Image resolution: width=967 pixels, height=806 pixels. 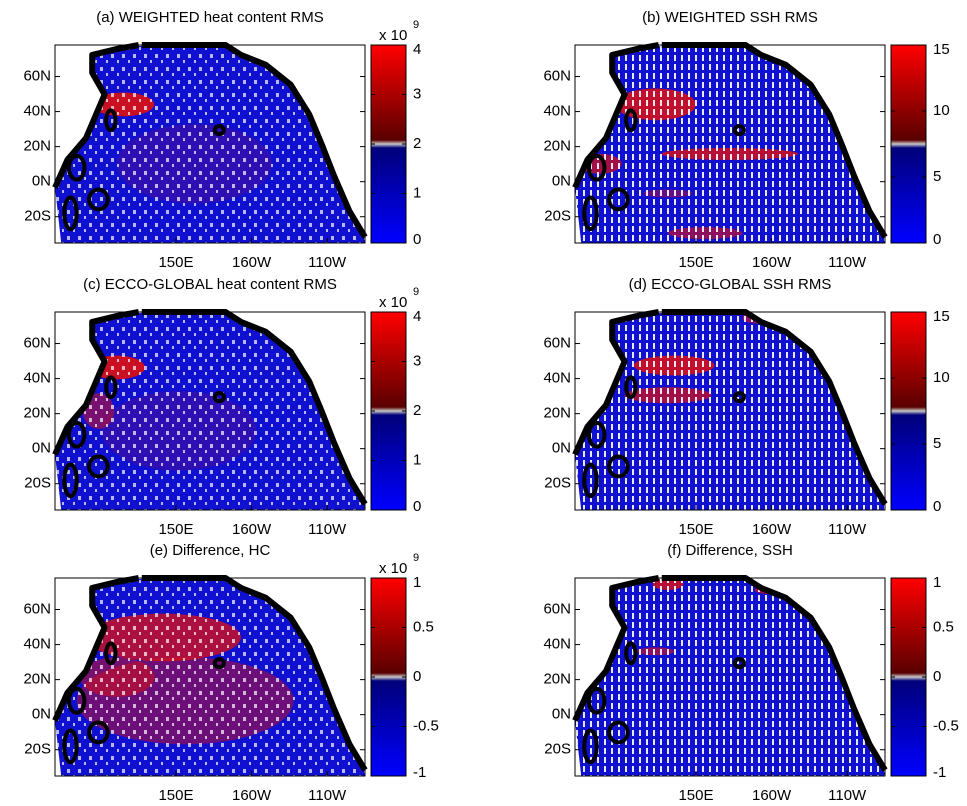 What do you see at coordinates (417, 410) in the screenshot?
I see `colorbar-tick-label: 2` at bounding box center [417, 410].